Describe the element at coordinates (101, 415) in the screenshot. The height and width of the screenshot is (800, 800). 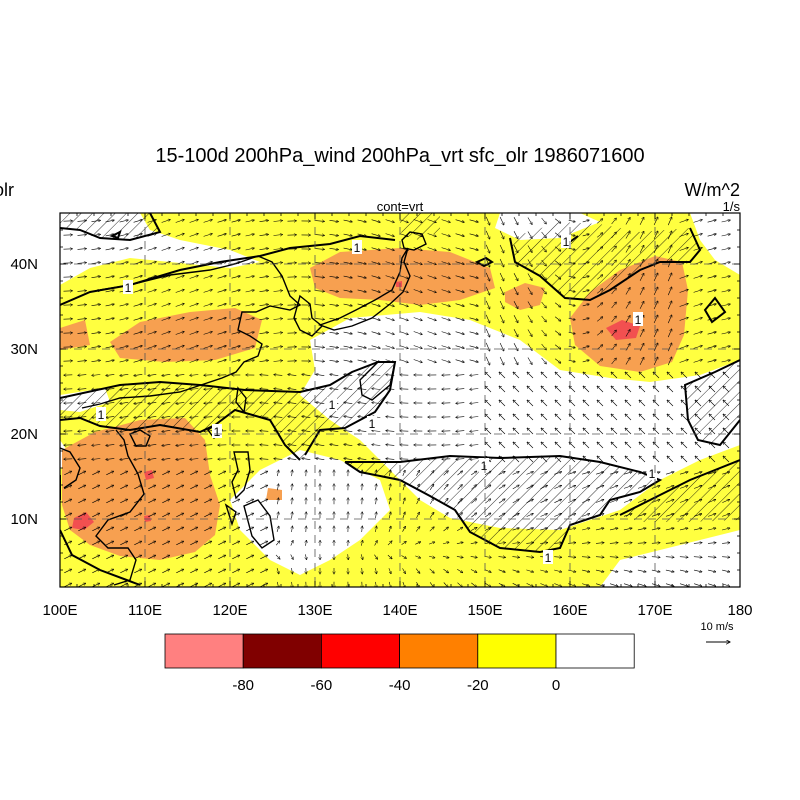
I see `svg-text: 1` at that location.